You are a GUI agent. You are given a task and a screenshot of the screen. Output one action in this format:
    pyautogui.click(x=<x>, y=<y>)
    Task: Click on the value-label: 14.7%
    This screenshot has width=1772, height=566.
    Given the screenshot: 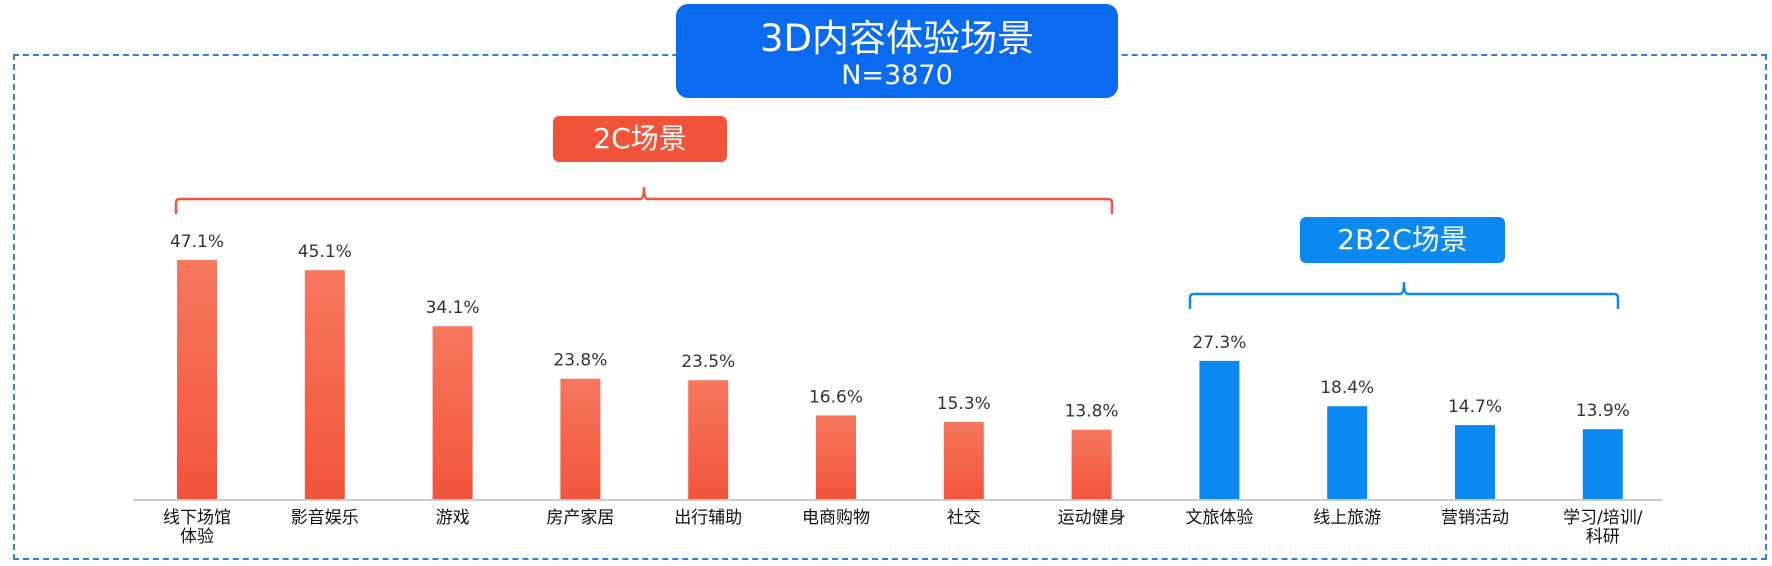 What is the action you would take?
    pyautogui.click(x=1475, y=407)
    